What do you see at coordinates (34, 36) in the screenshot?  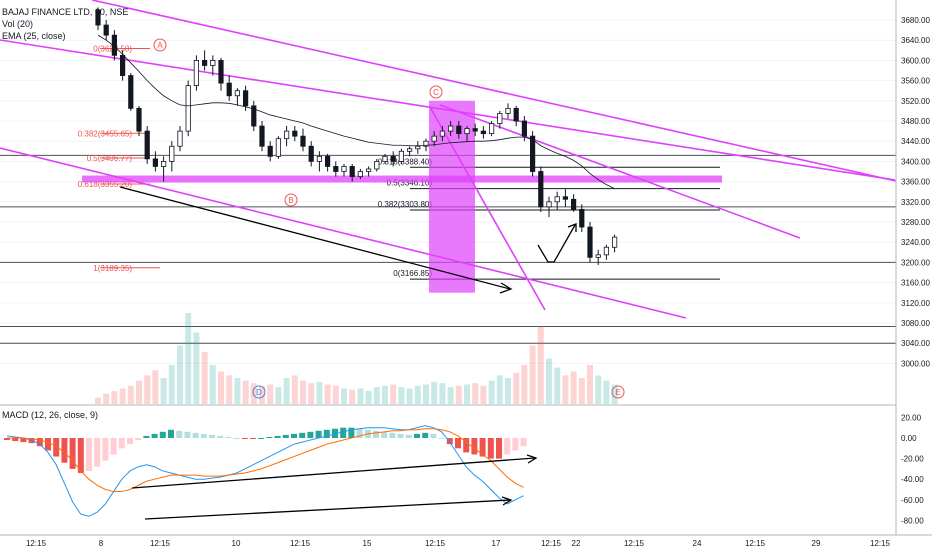 I see `ema-legend: EMA (25, close)` at bounding box center [34, 36].